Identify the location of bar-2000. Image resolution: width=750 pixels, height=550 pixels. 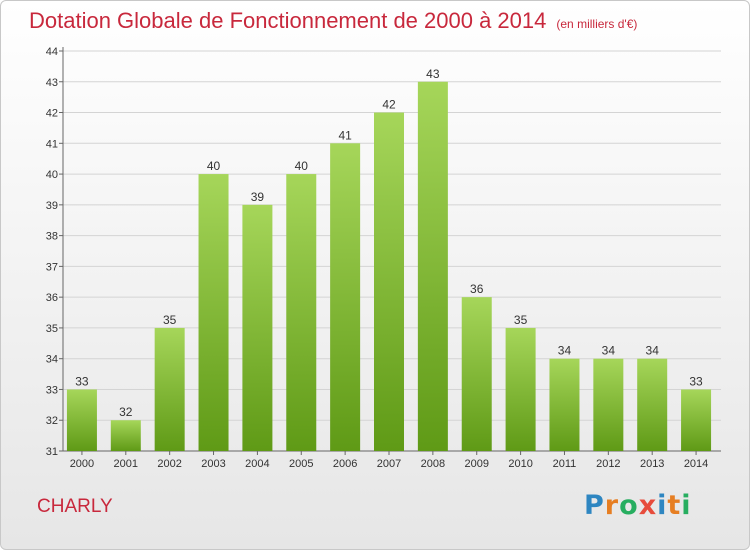
(81, 420).